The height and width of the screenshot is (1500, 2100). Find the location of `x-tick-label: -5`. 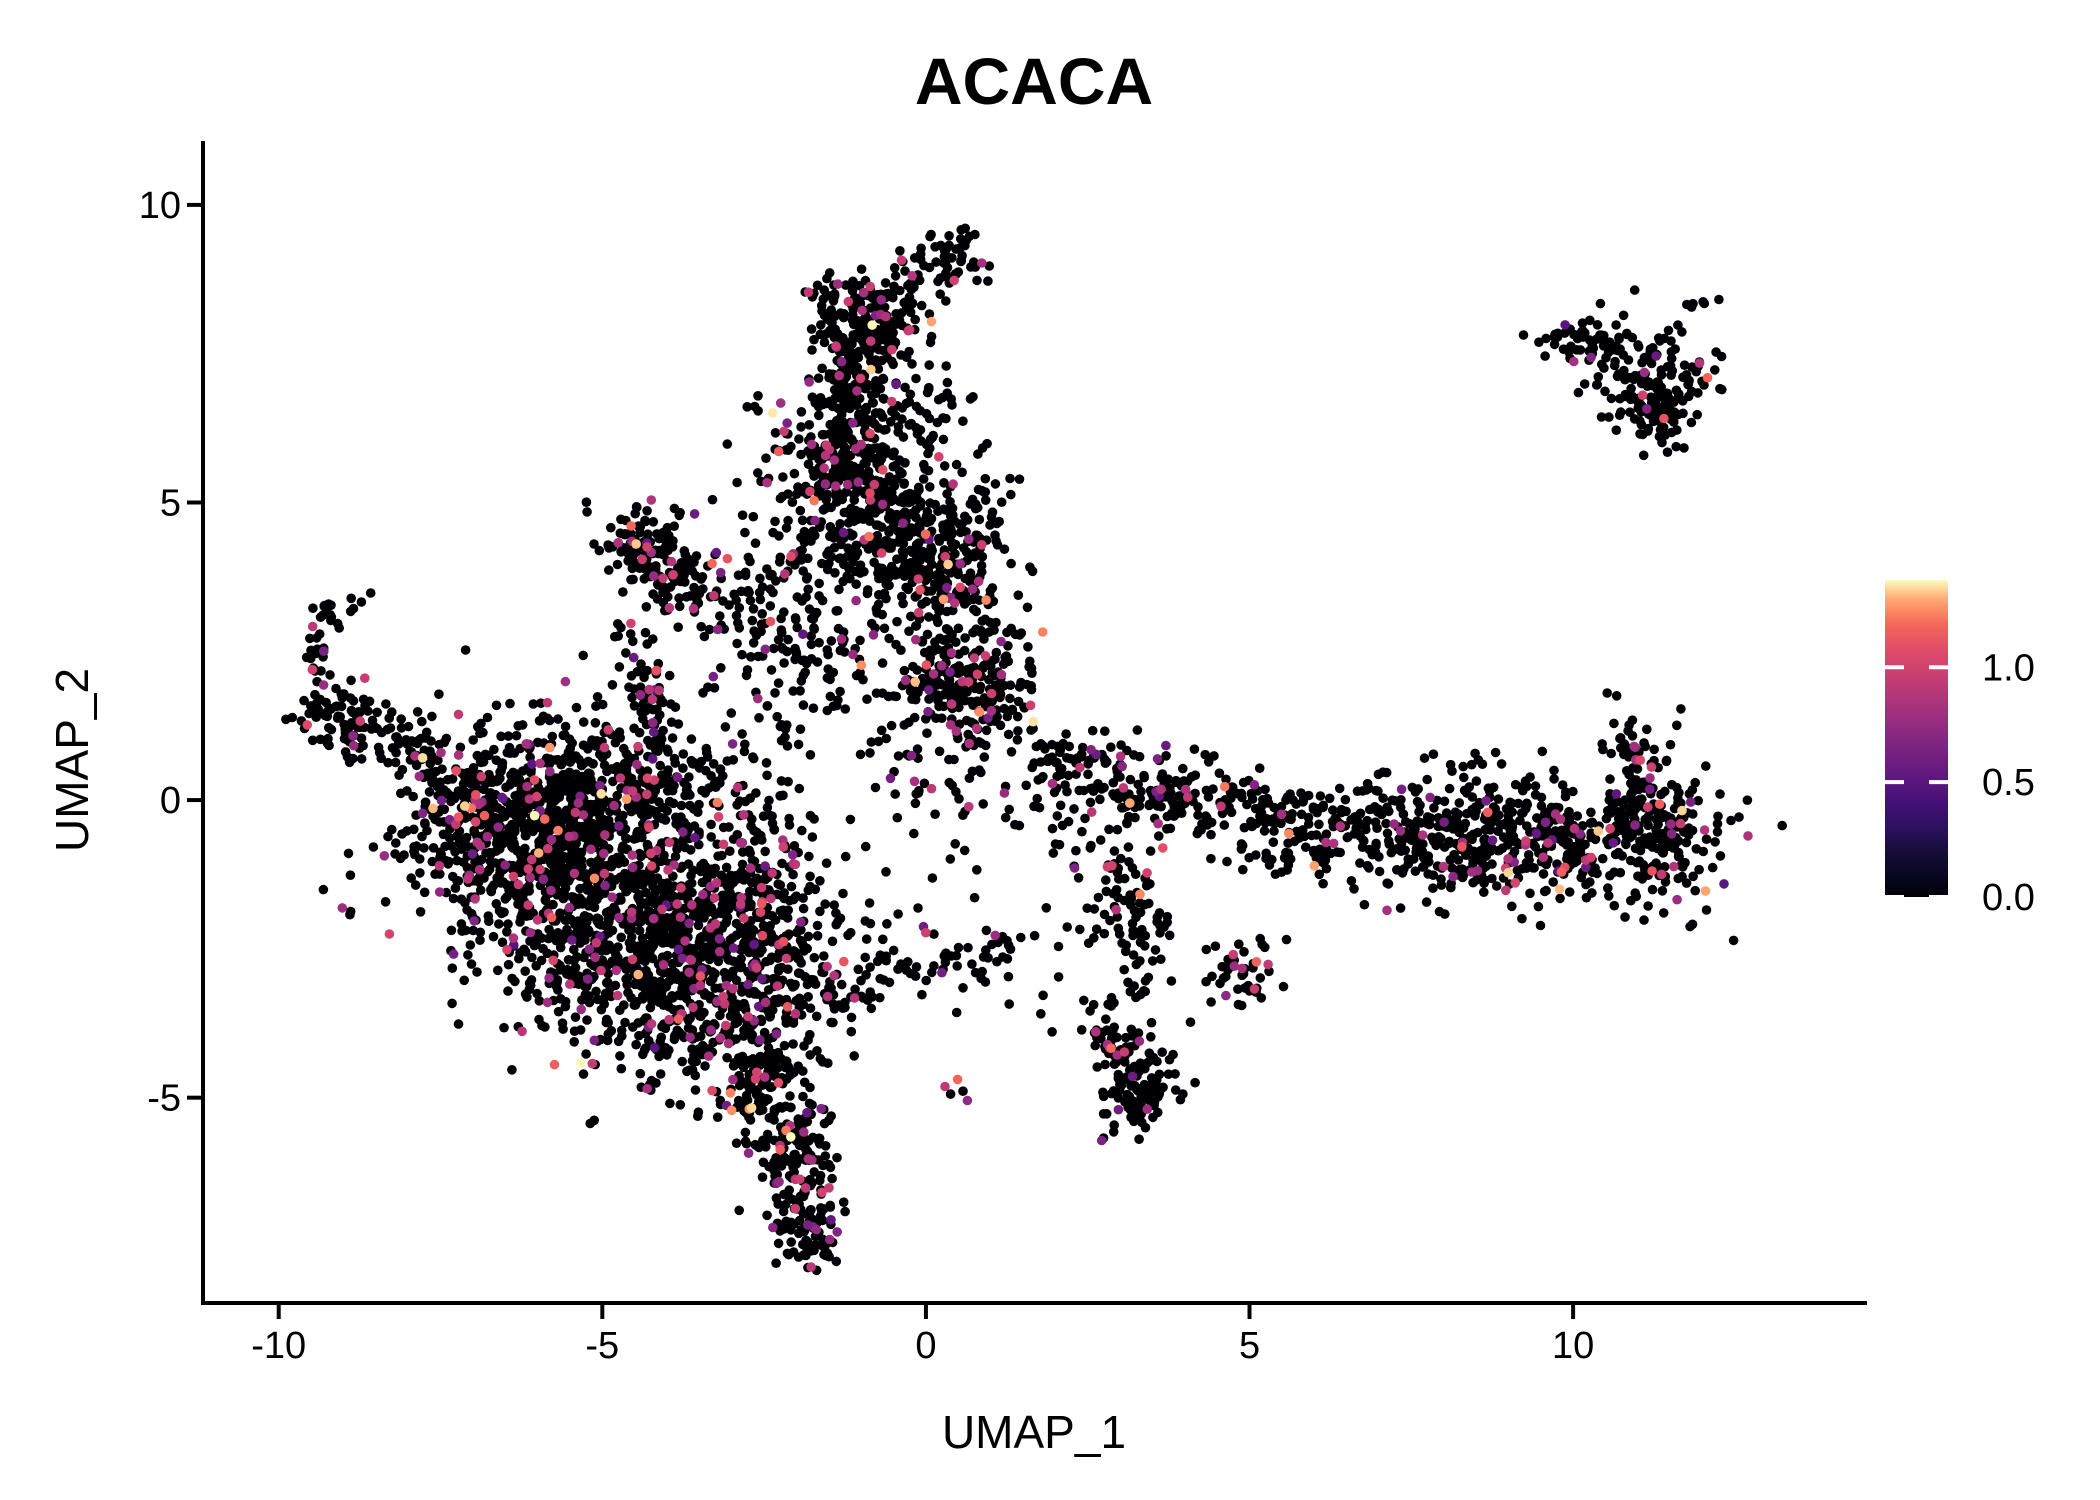

x-tick-label: -5 is located at coordinates (602, 1346).